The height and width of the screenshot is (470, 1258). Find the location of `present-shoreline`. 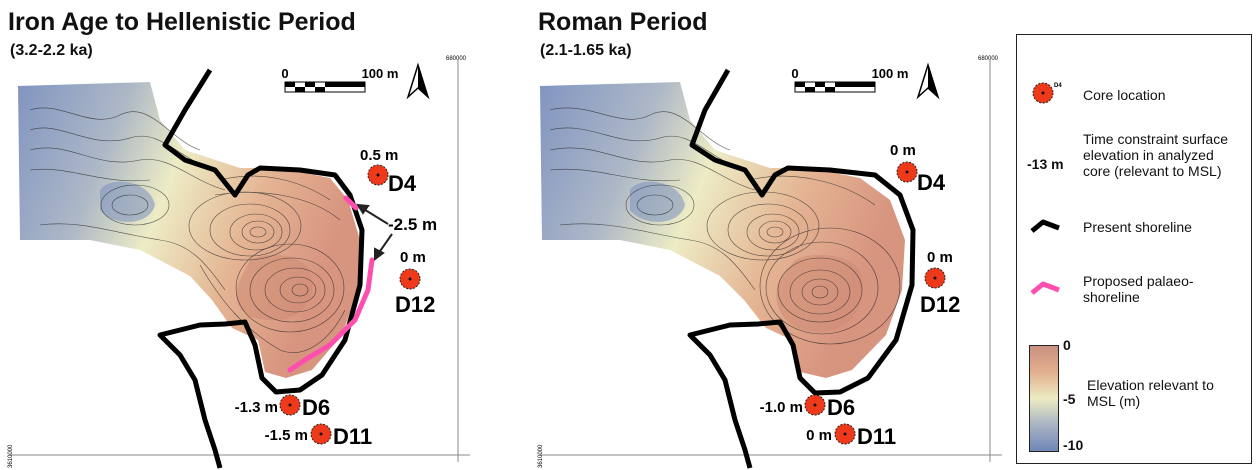

present-shoreline is located at coordinates (261, 268).